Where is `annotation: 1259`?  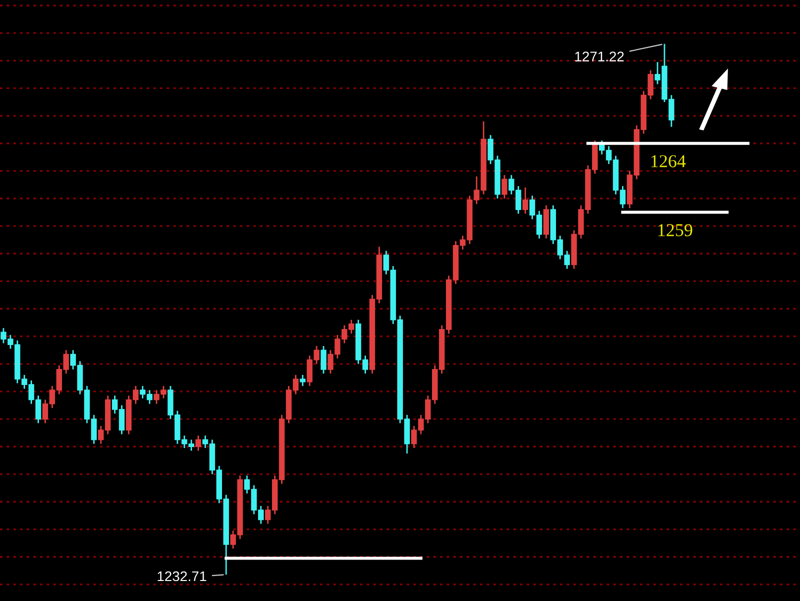
annotation: 1259 is located at coordinates (675, 230).